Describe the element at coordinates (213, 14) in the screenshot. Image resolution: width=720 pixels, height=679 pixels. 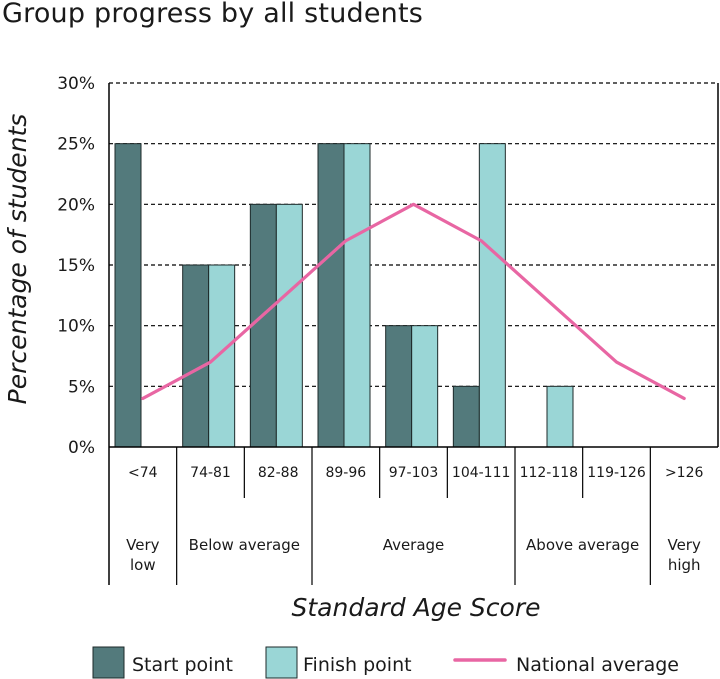
I see `chart-title: Group progress by all students` at that location.